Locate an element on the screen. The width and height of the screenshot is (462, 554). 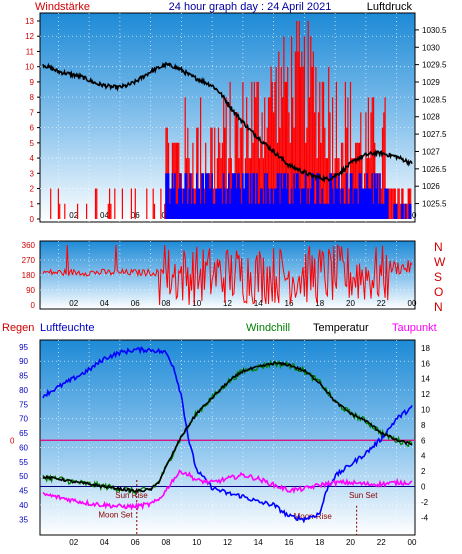
humidity-tick-label: 35 is located at coordinates (23, 519).